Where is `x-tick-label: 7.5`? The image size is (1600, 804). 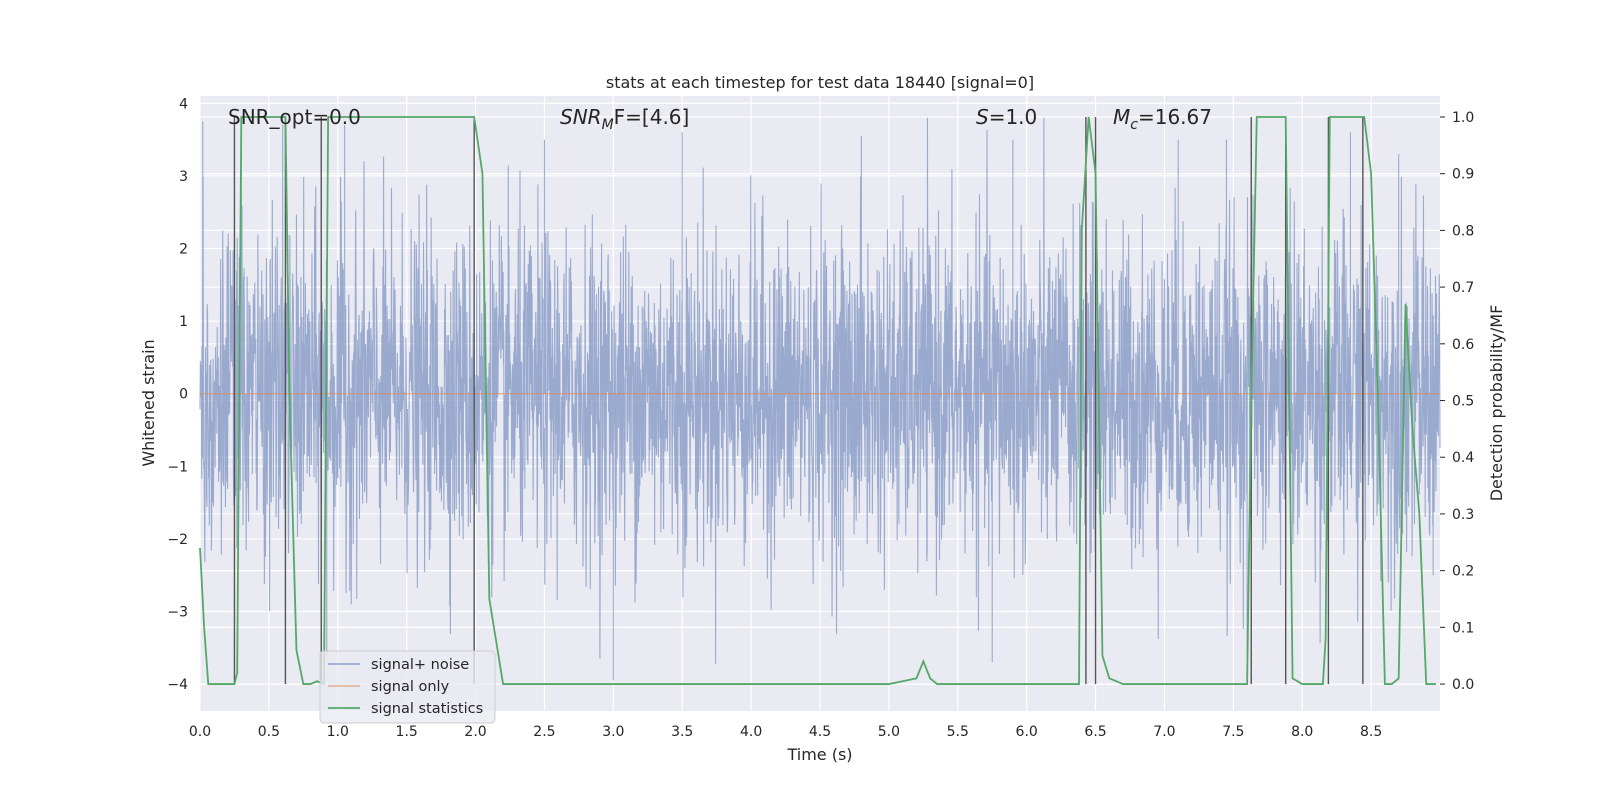 x-tick-label: 7.5 is located at coordinates (1233, 732).